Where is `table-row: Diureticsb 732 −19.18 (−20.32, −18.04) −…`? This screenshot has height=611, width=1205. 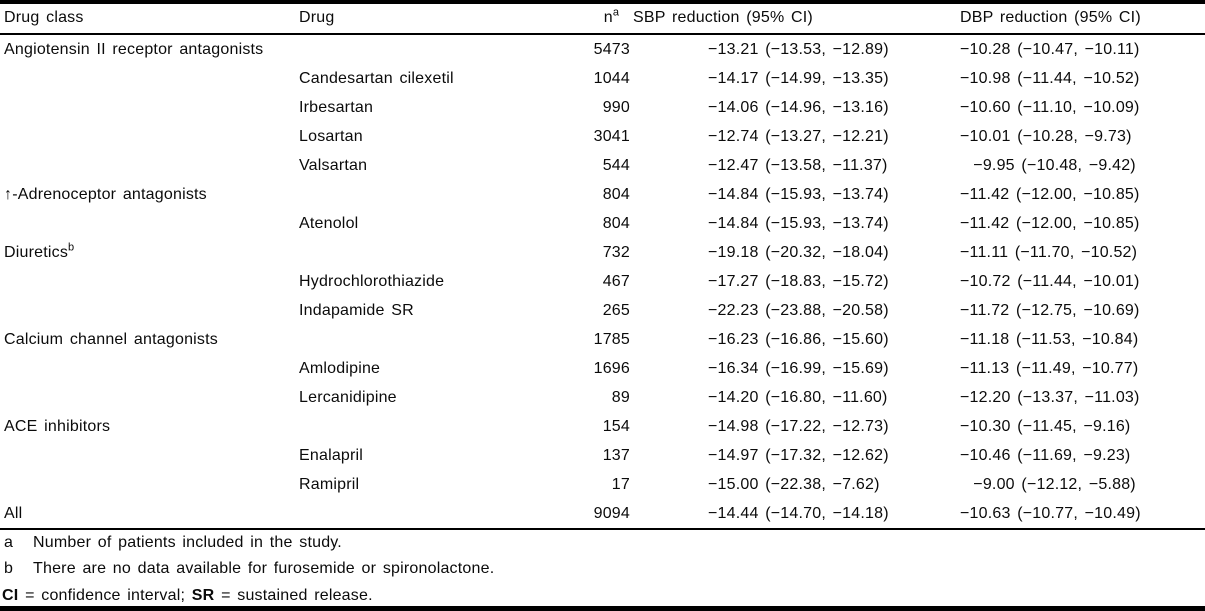 table-row: Diureticsb 732 −19.18 (−20.32, −18.04) −… is located at coordinates (602, 252).